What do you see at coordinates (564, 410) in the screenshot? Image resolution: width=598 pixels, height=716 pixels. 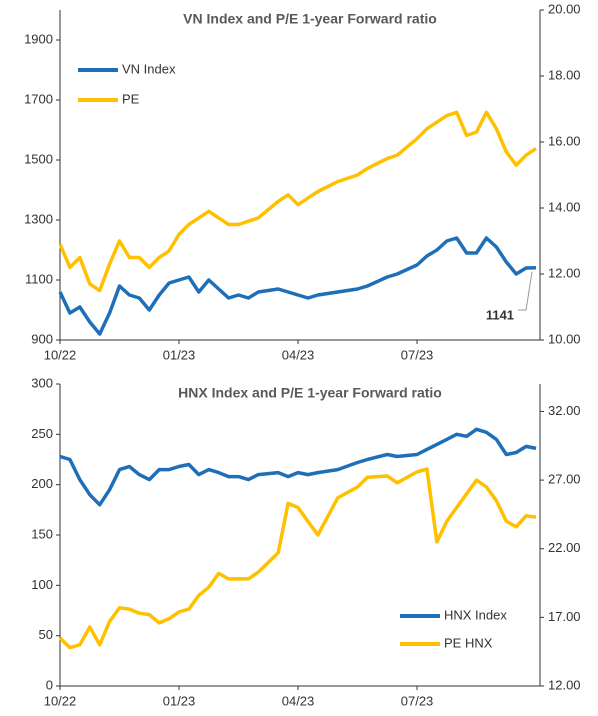 I see `y2-tick-label: 32.00` at bounding box center [564, 410].